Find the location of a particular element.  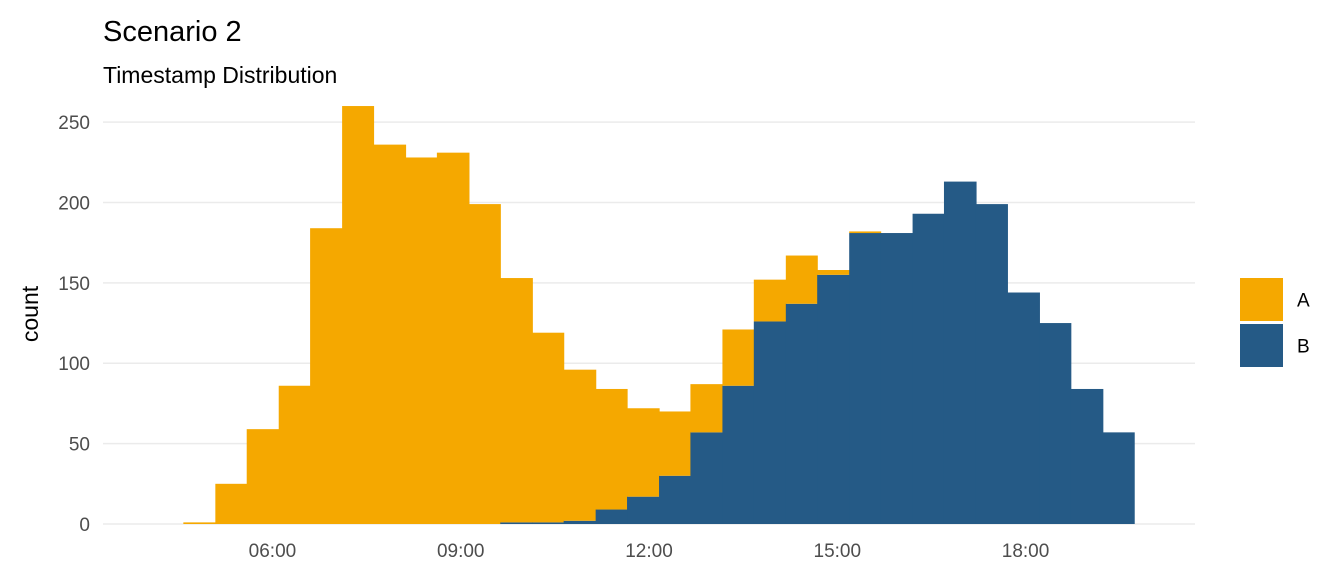

y-tick-label: 150 is located at coordinates (74, 284).